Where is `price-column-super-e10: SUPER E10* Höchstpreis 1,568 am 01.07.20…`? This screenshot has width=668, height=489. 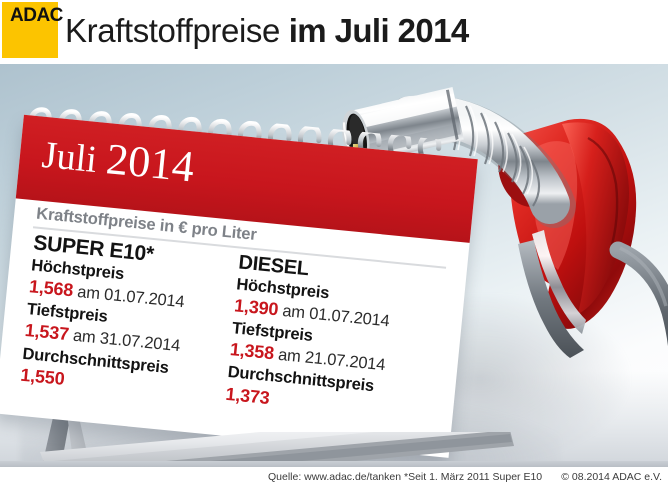
price-column-super-e10: SUPER E10* Höchstpreis 1,568 am 01.07.20… is located at coordinates (126, 319).